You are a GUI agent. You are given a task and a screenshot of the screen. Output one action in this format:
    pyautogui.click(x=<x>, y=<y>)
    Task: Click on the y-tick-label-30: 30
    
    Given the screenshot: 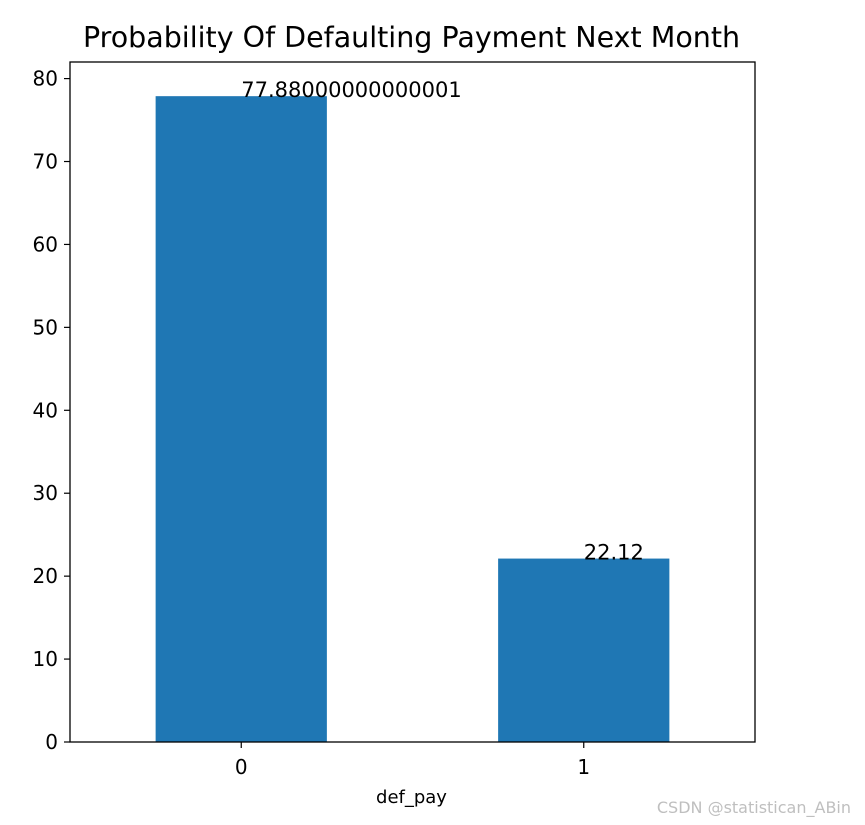 What is the action you would take?
    pyautogui.click(x=45, y=493)
    